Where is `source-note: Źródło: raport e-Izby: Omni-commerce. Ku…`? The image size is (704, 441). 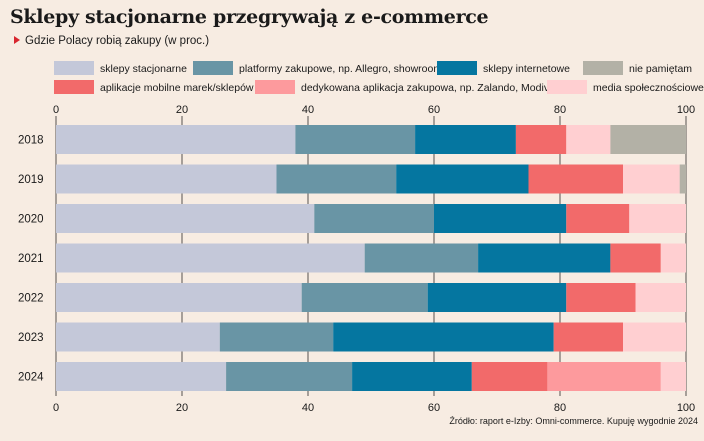
source-note: Źródło: raport e-Izby: Omni-commerce. Ku… is located at coordinates (573, 421).